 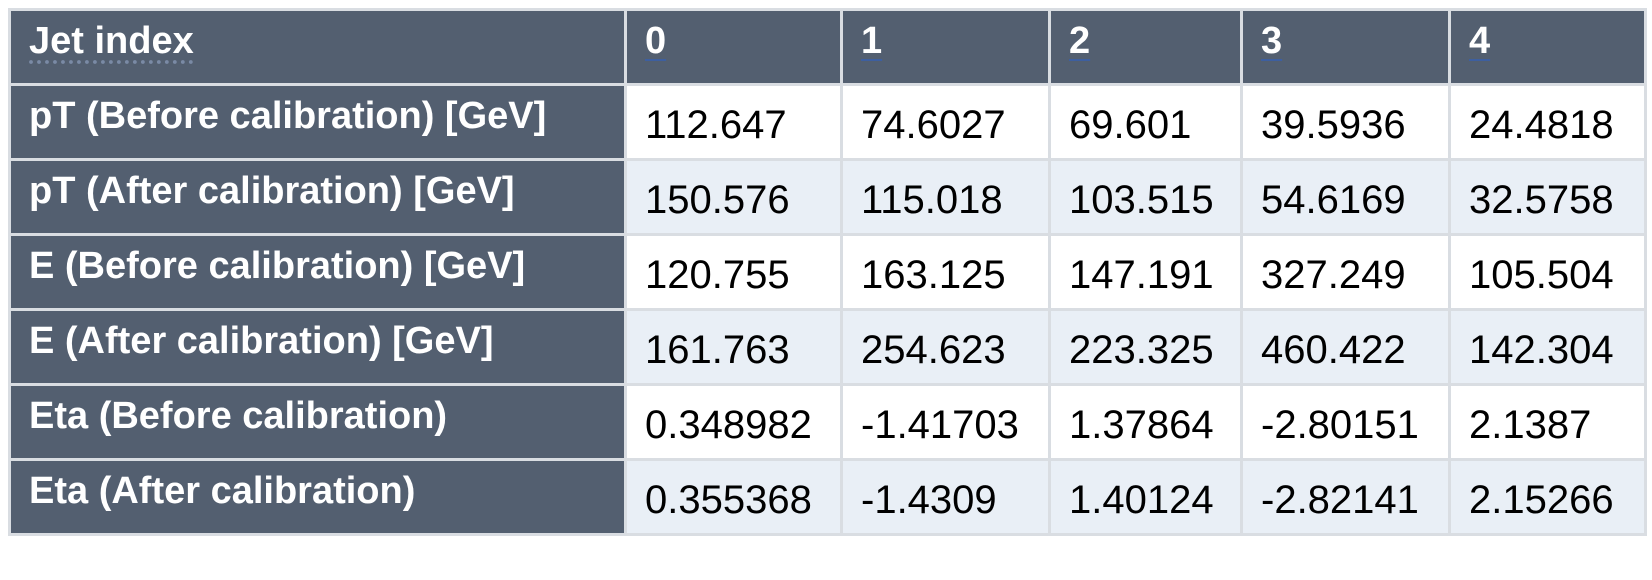 I want to click on table-cell: 161.763, so click(x=733, y=347).